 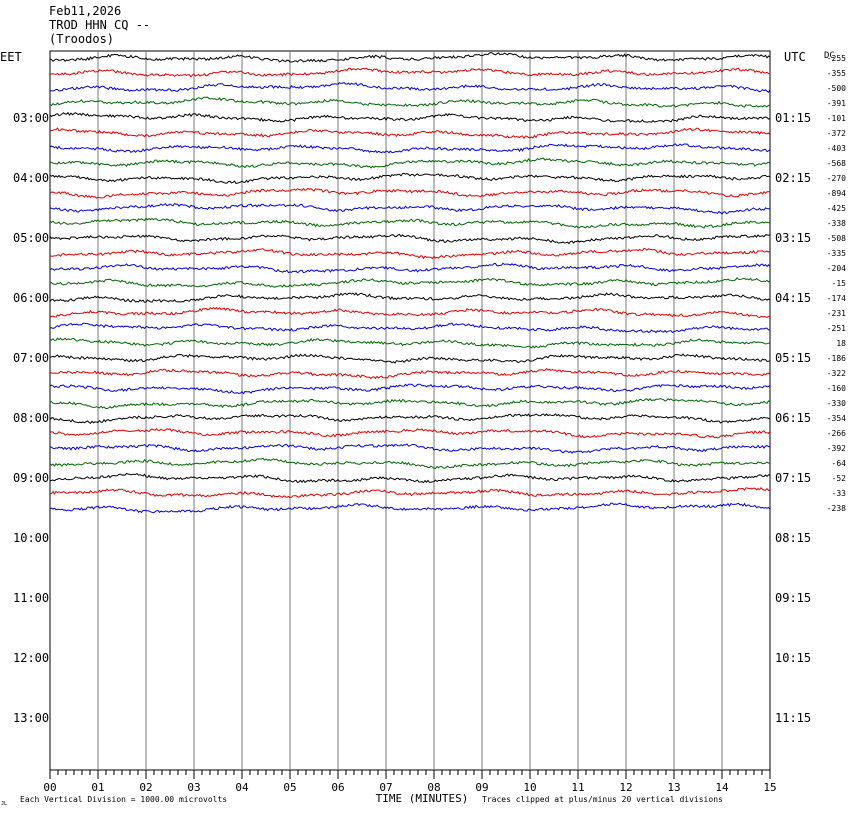 What do you see at coordinates (242, 787) in the screenshot?
I see `x-tick-label: 04` at bounding box center [242, 787].